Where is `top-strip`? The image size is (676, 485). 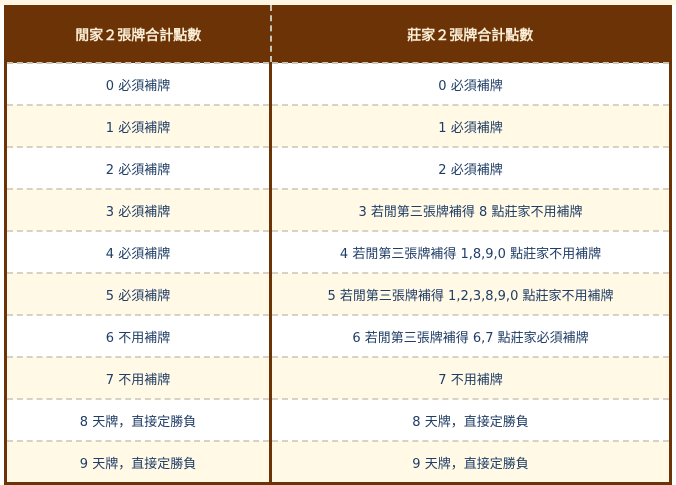
top-strip is located at coordinates (338, 2).